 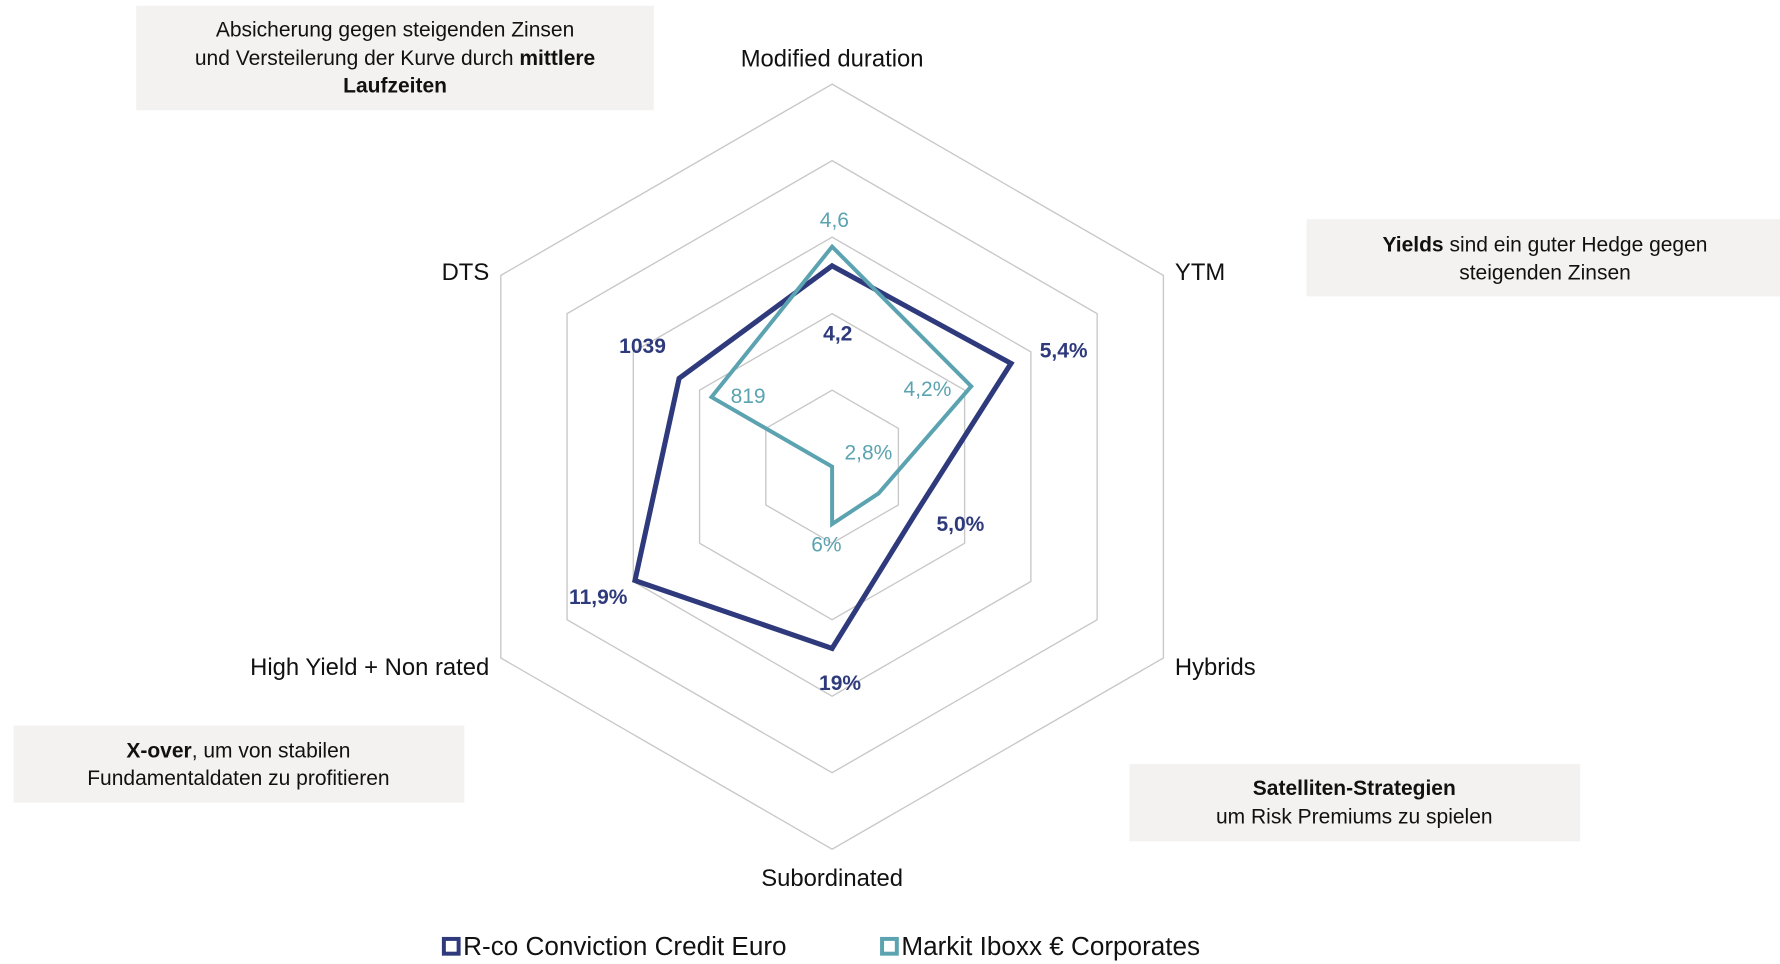 I want to click on axis-label: High Yield + Non rated, so click(x=369, y=667).